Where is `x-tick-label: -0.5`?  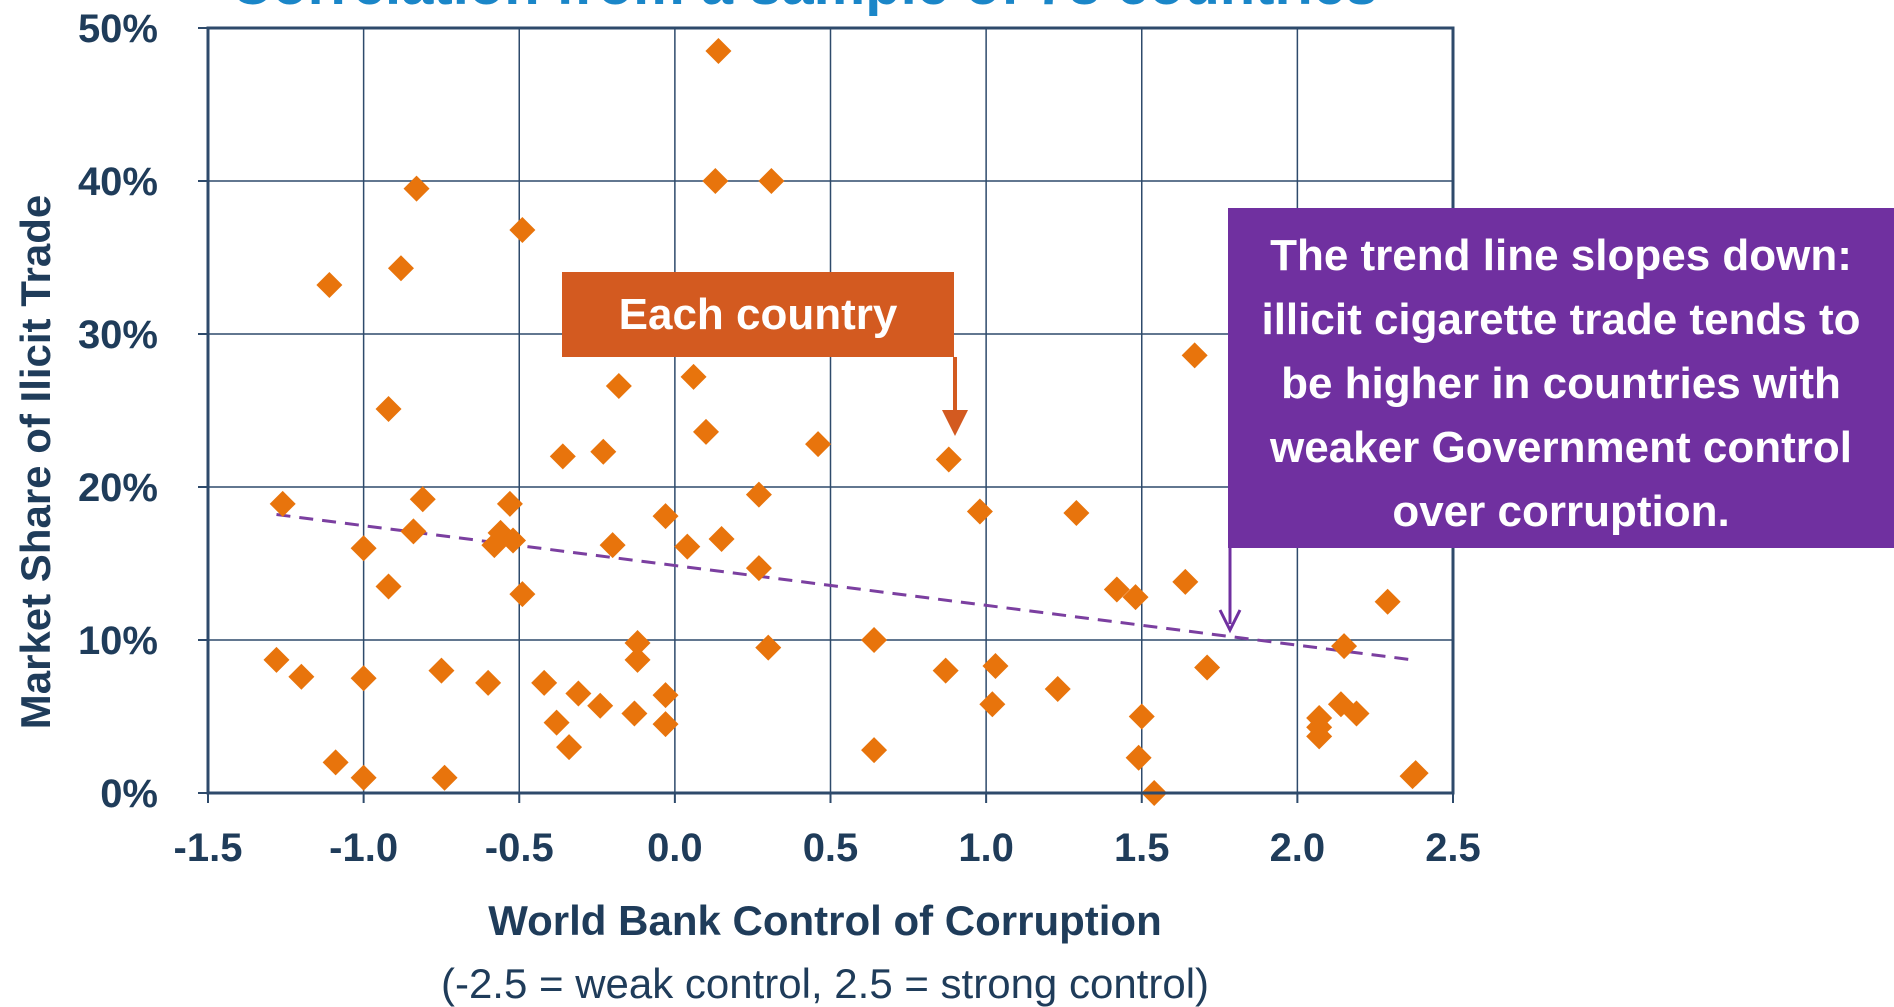
x-tick-label: -0.5 is located at coordinates (519, 848).